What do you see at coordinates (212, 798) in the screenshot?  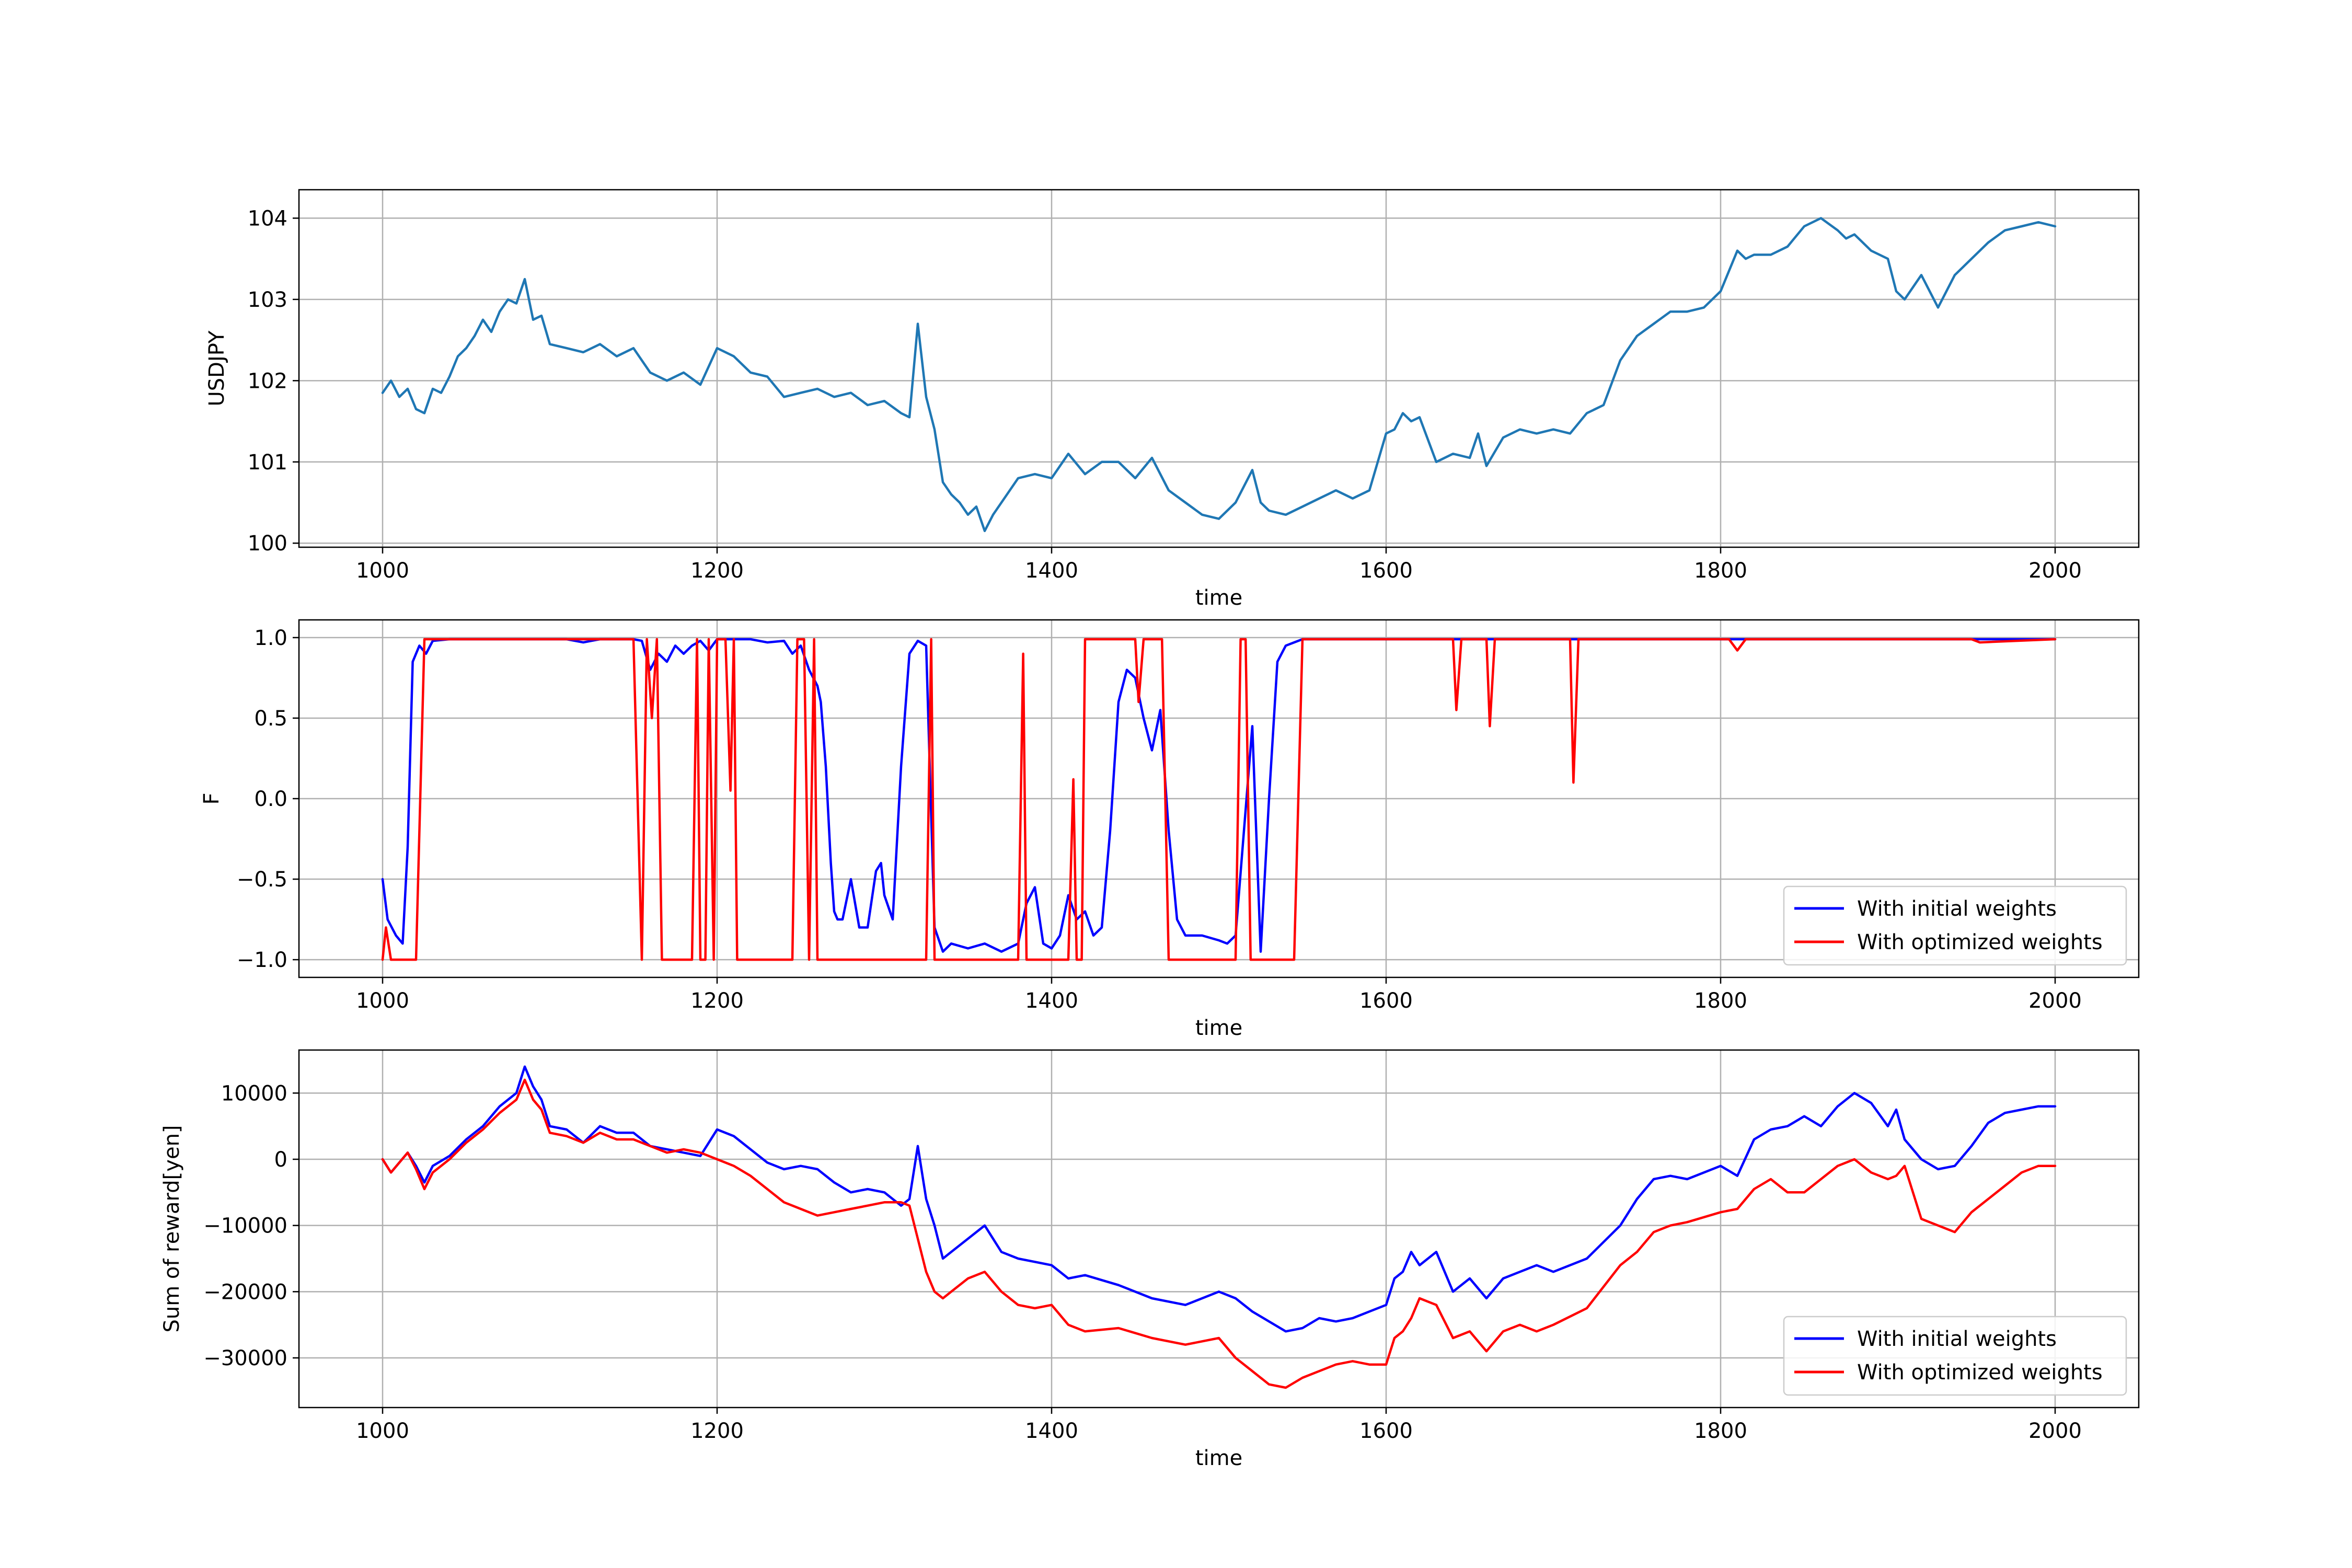 I see `y-axis-label: F` at bounding box center [212, 798].